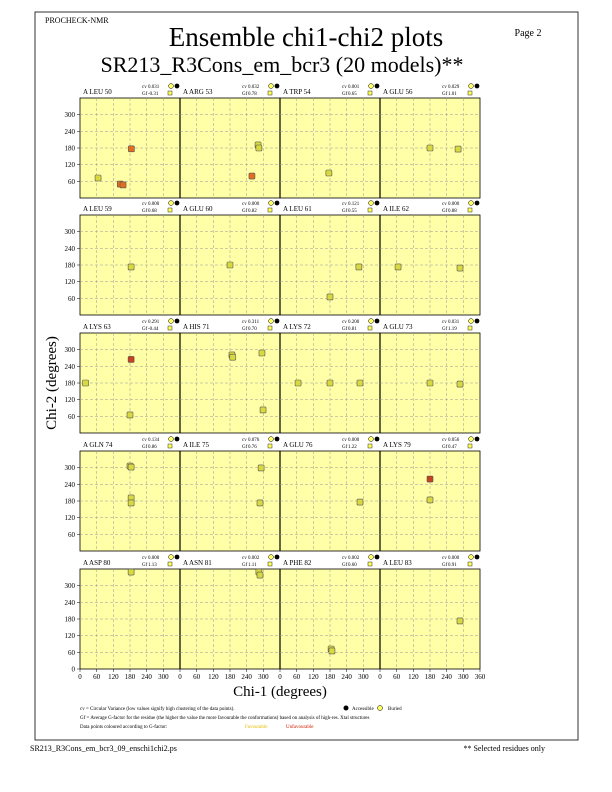 Image resolution: width=612 pixels, height=792 pixels. I want to click on gf-value: 0.68, so click(152, 211).